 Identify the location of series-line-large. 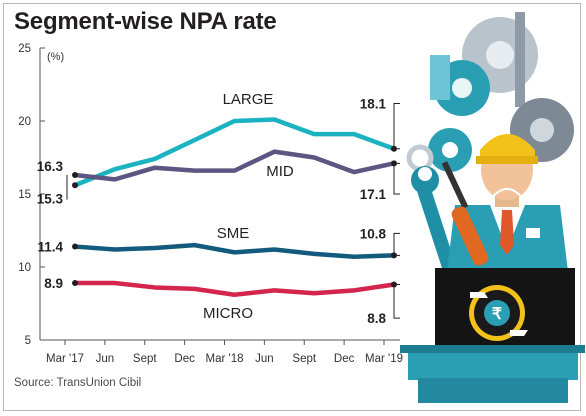
(234, 152).